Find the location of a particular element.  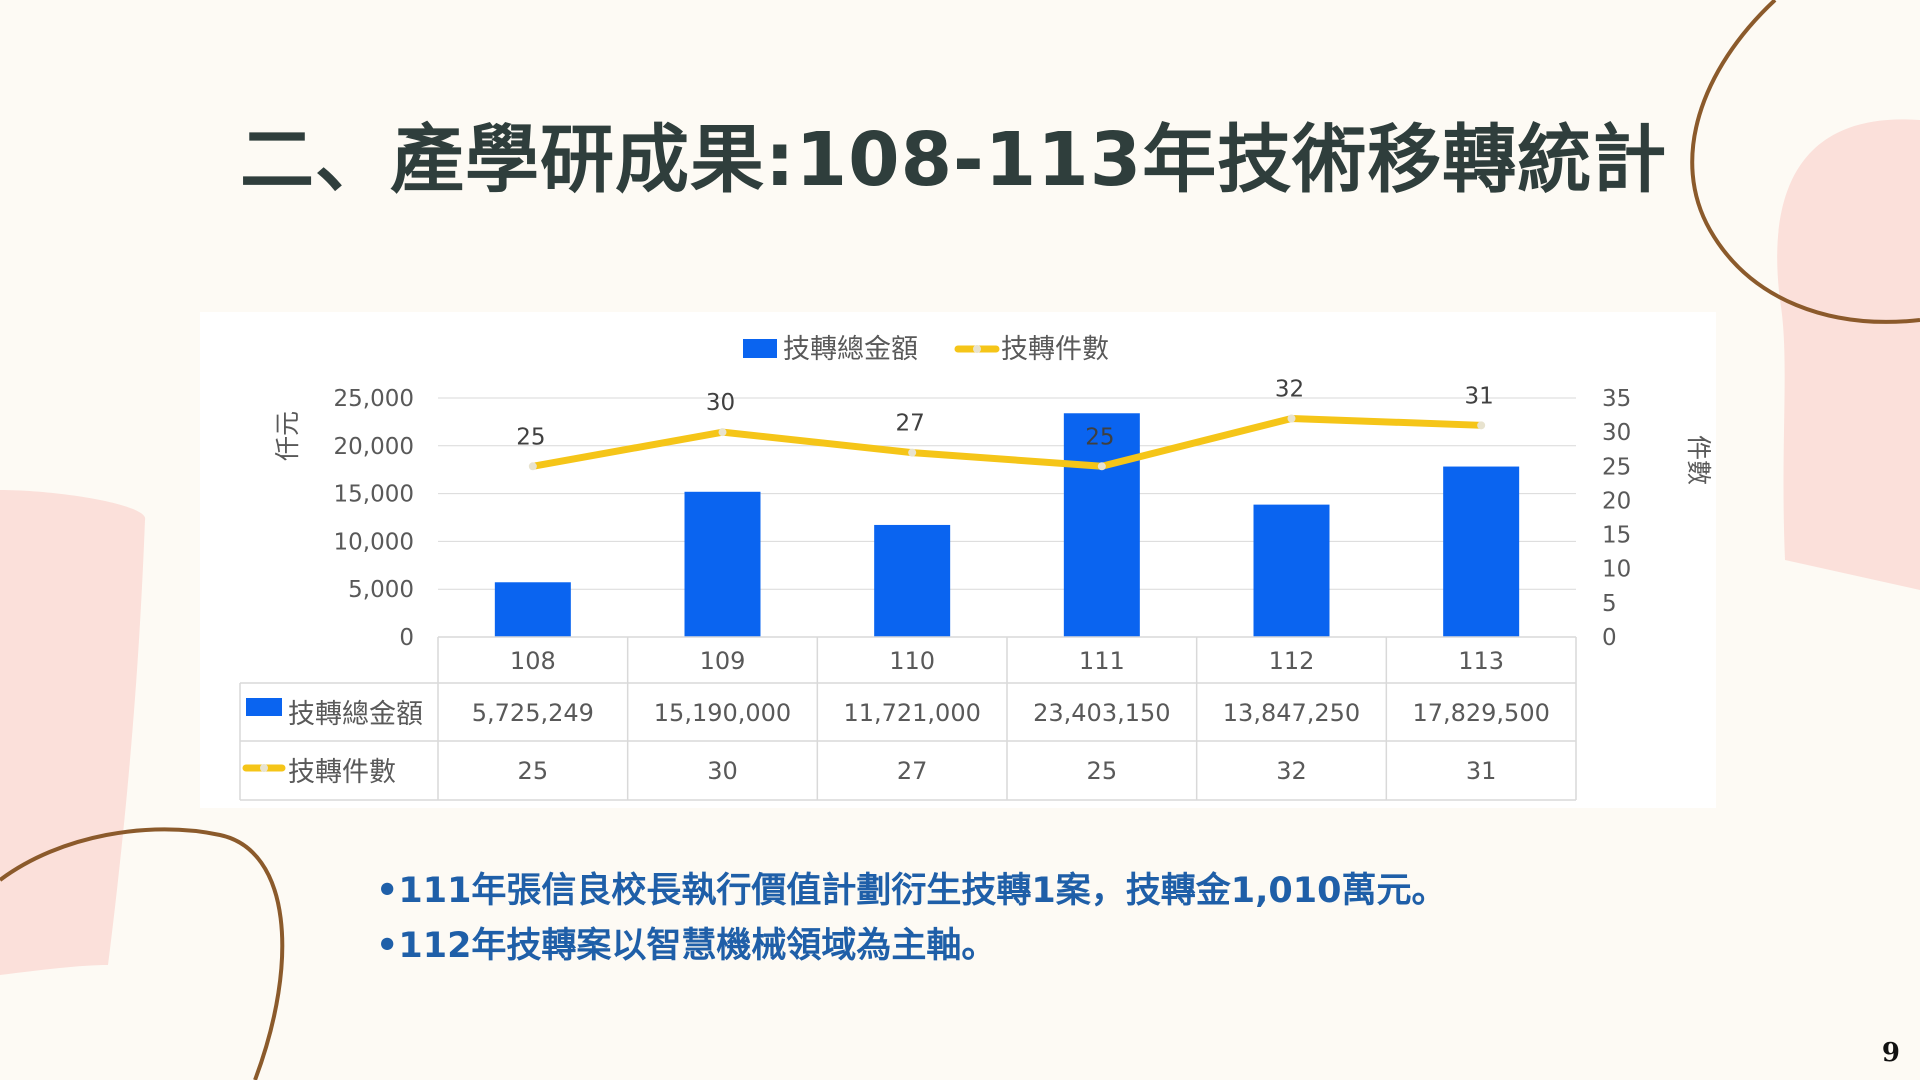

table-cell-amount: 17,829,500 is located at coordinates (1480, 713).